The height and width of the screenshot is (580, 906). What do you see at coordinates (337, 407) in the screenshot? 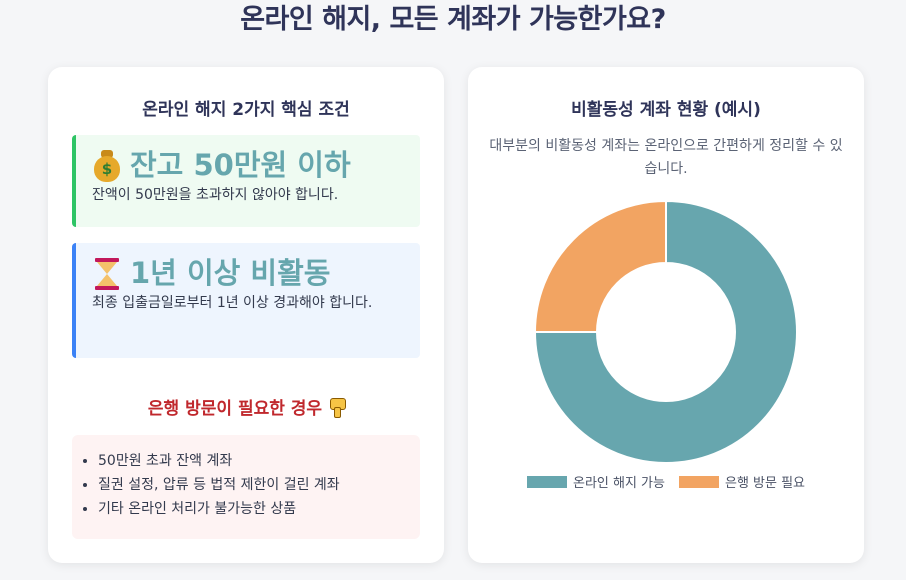
I see `thumbs-down-icon` at bounding box center [337, 407].